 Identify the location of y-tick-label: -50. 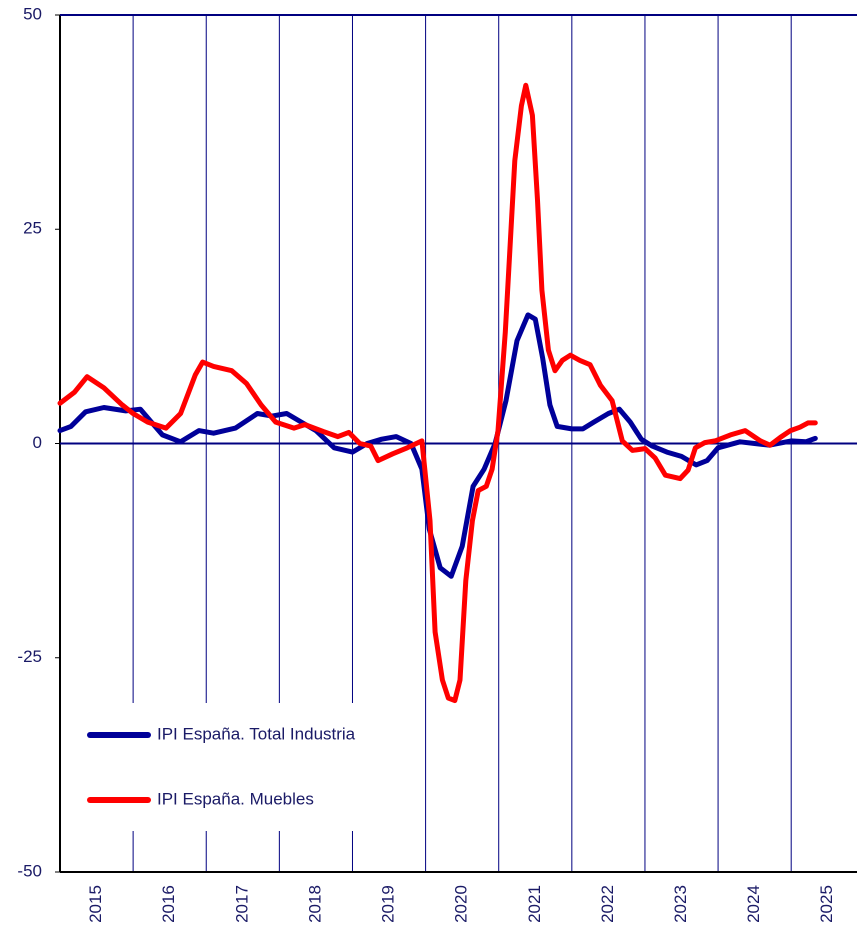
(29, 870).